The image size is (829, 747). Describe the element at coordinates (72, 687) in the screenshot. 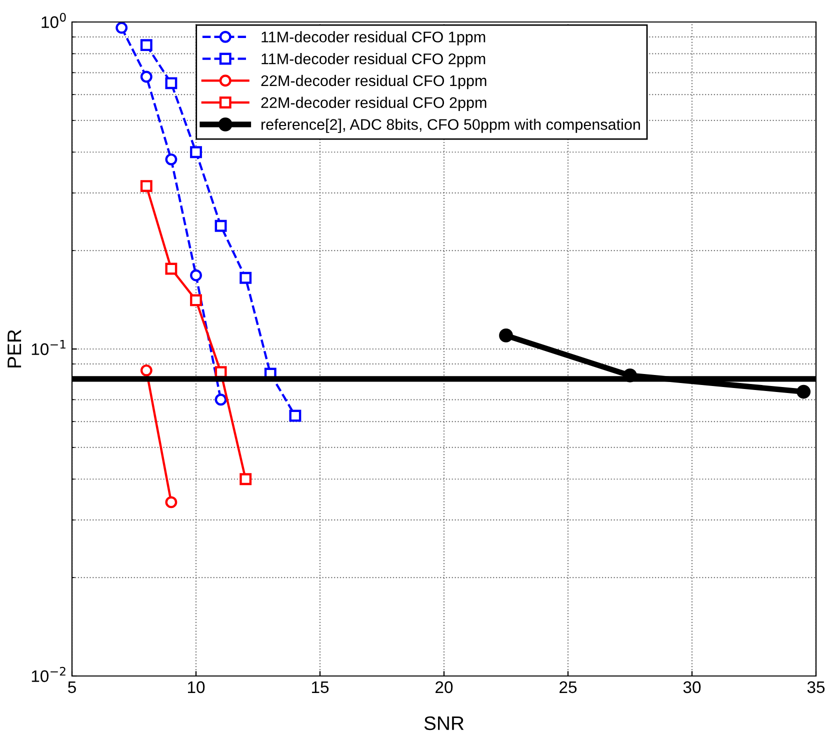

I see `x-tick-label: 5` at that location.